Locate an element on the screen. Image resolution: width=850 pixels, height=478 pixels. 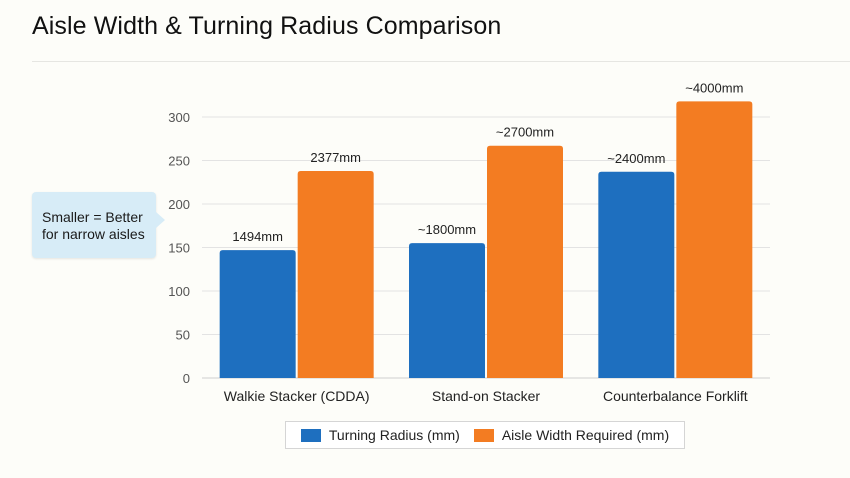
y-tick-label: 300 is located at coordinates (179, 117).